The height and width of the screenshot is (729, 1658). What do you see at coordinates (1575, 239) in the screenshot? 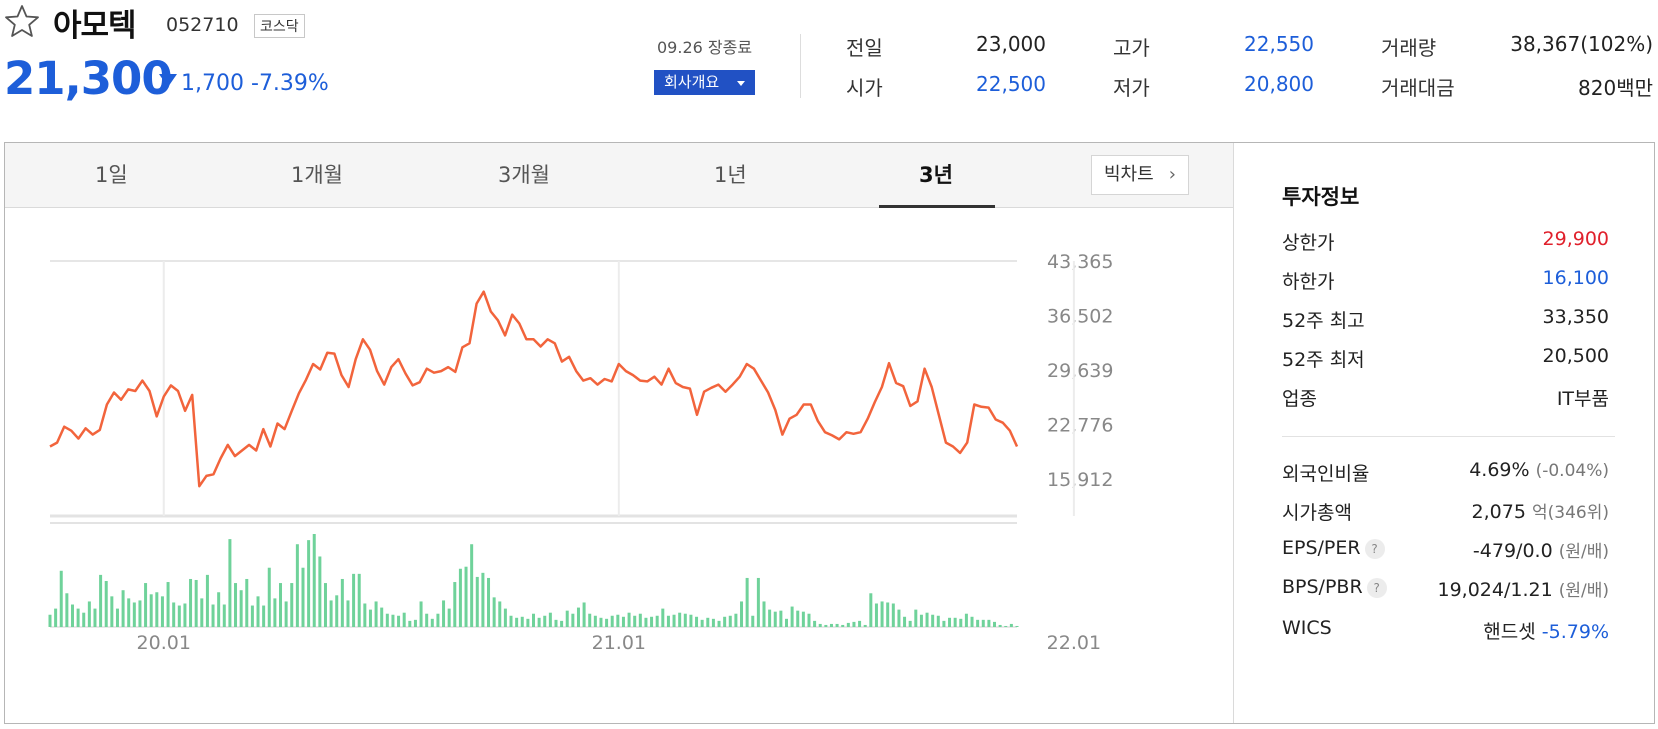
I see `upper-limit-value: 29,900` at bounding box center [1575, 239].